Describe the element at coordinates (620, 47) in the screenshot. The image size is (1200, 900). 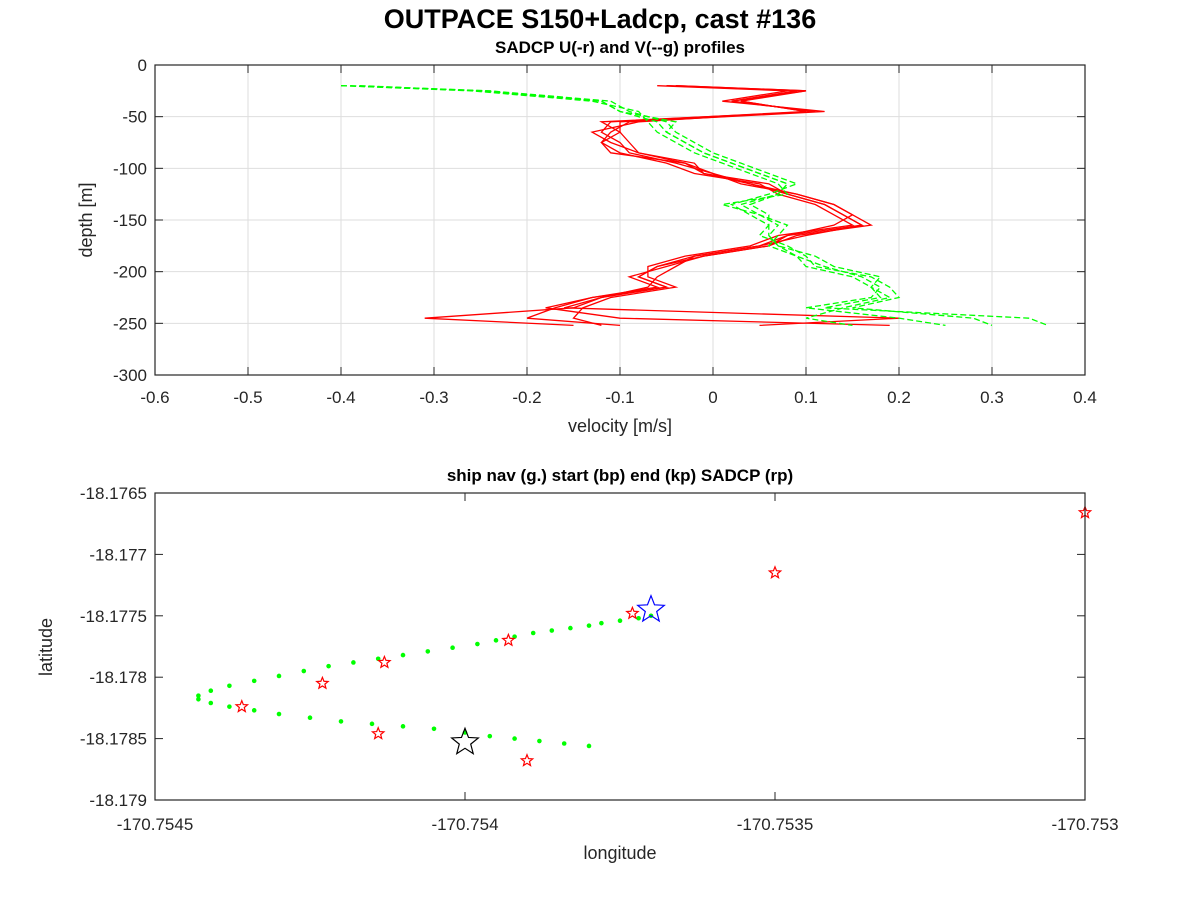
I see `velocity-chart-title: SADCP U(-r) and V(--g) profiles` at that location.